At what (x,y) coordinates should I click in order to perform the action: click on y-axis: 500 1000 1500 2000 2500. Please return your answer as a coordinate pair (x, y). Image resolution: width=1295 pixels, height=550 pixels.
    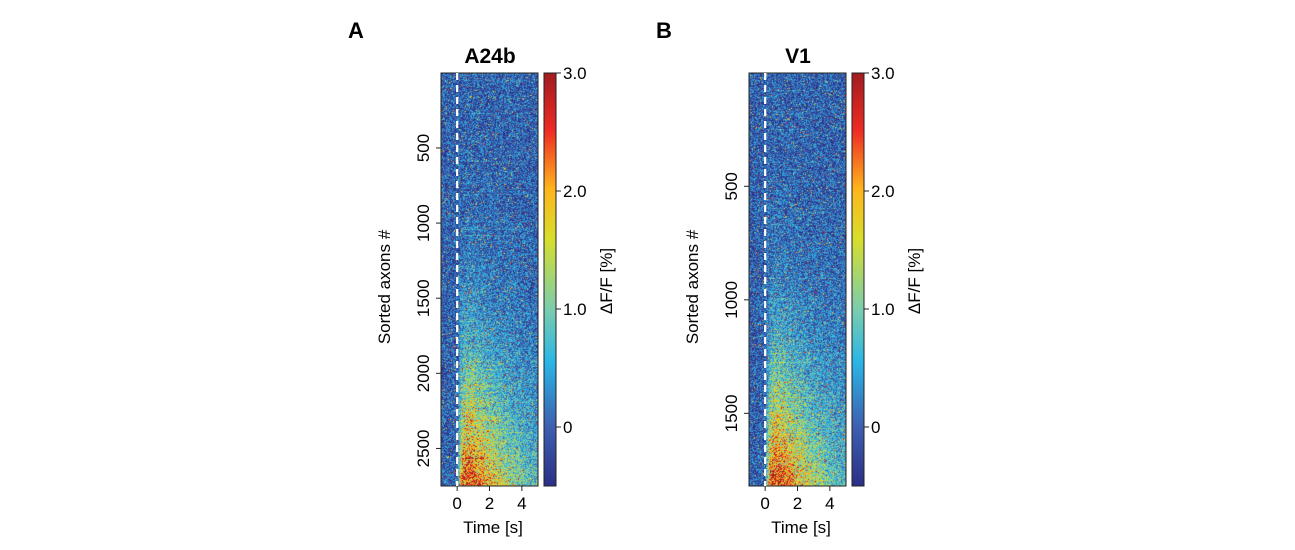
    Looking at the image, I should click on (427, 301).